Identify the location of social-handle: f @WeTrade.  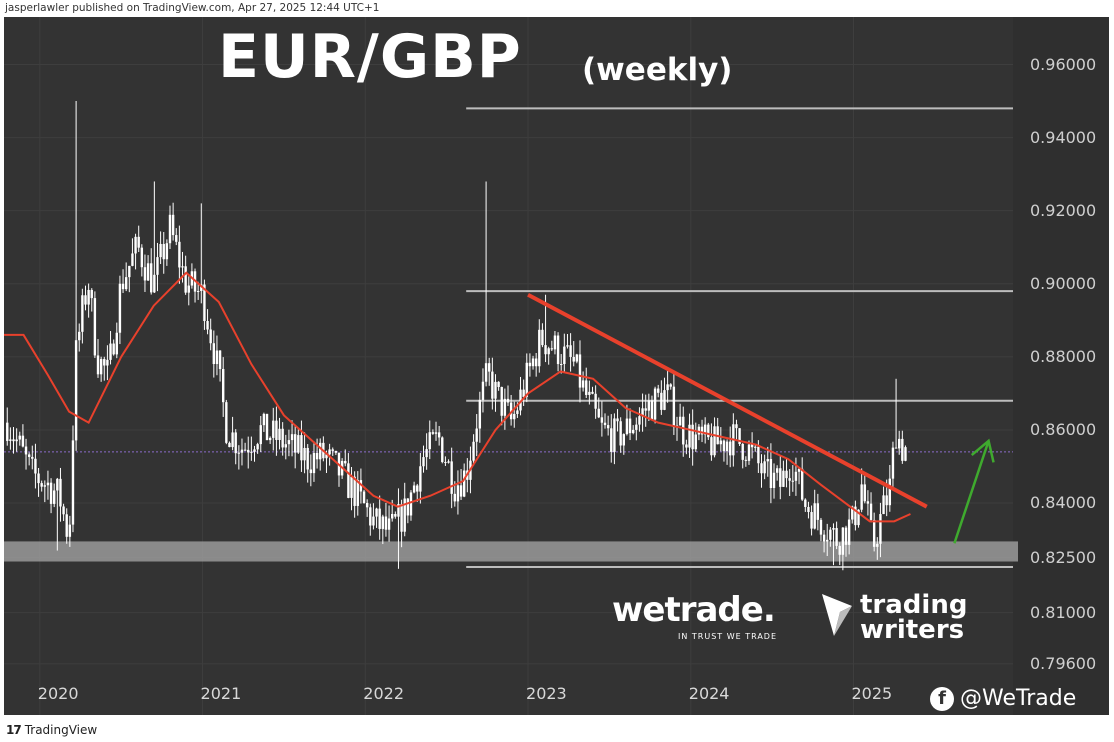
(1003, 698).